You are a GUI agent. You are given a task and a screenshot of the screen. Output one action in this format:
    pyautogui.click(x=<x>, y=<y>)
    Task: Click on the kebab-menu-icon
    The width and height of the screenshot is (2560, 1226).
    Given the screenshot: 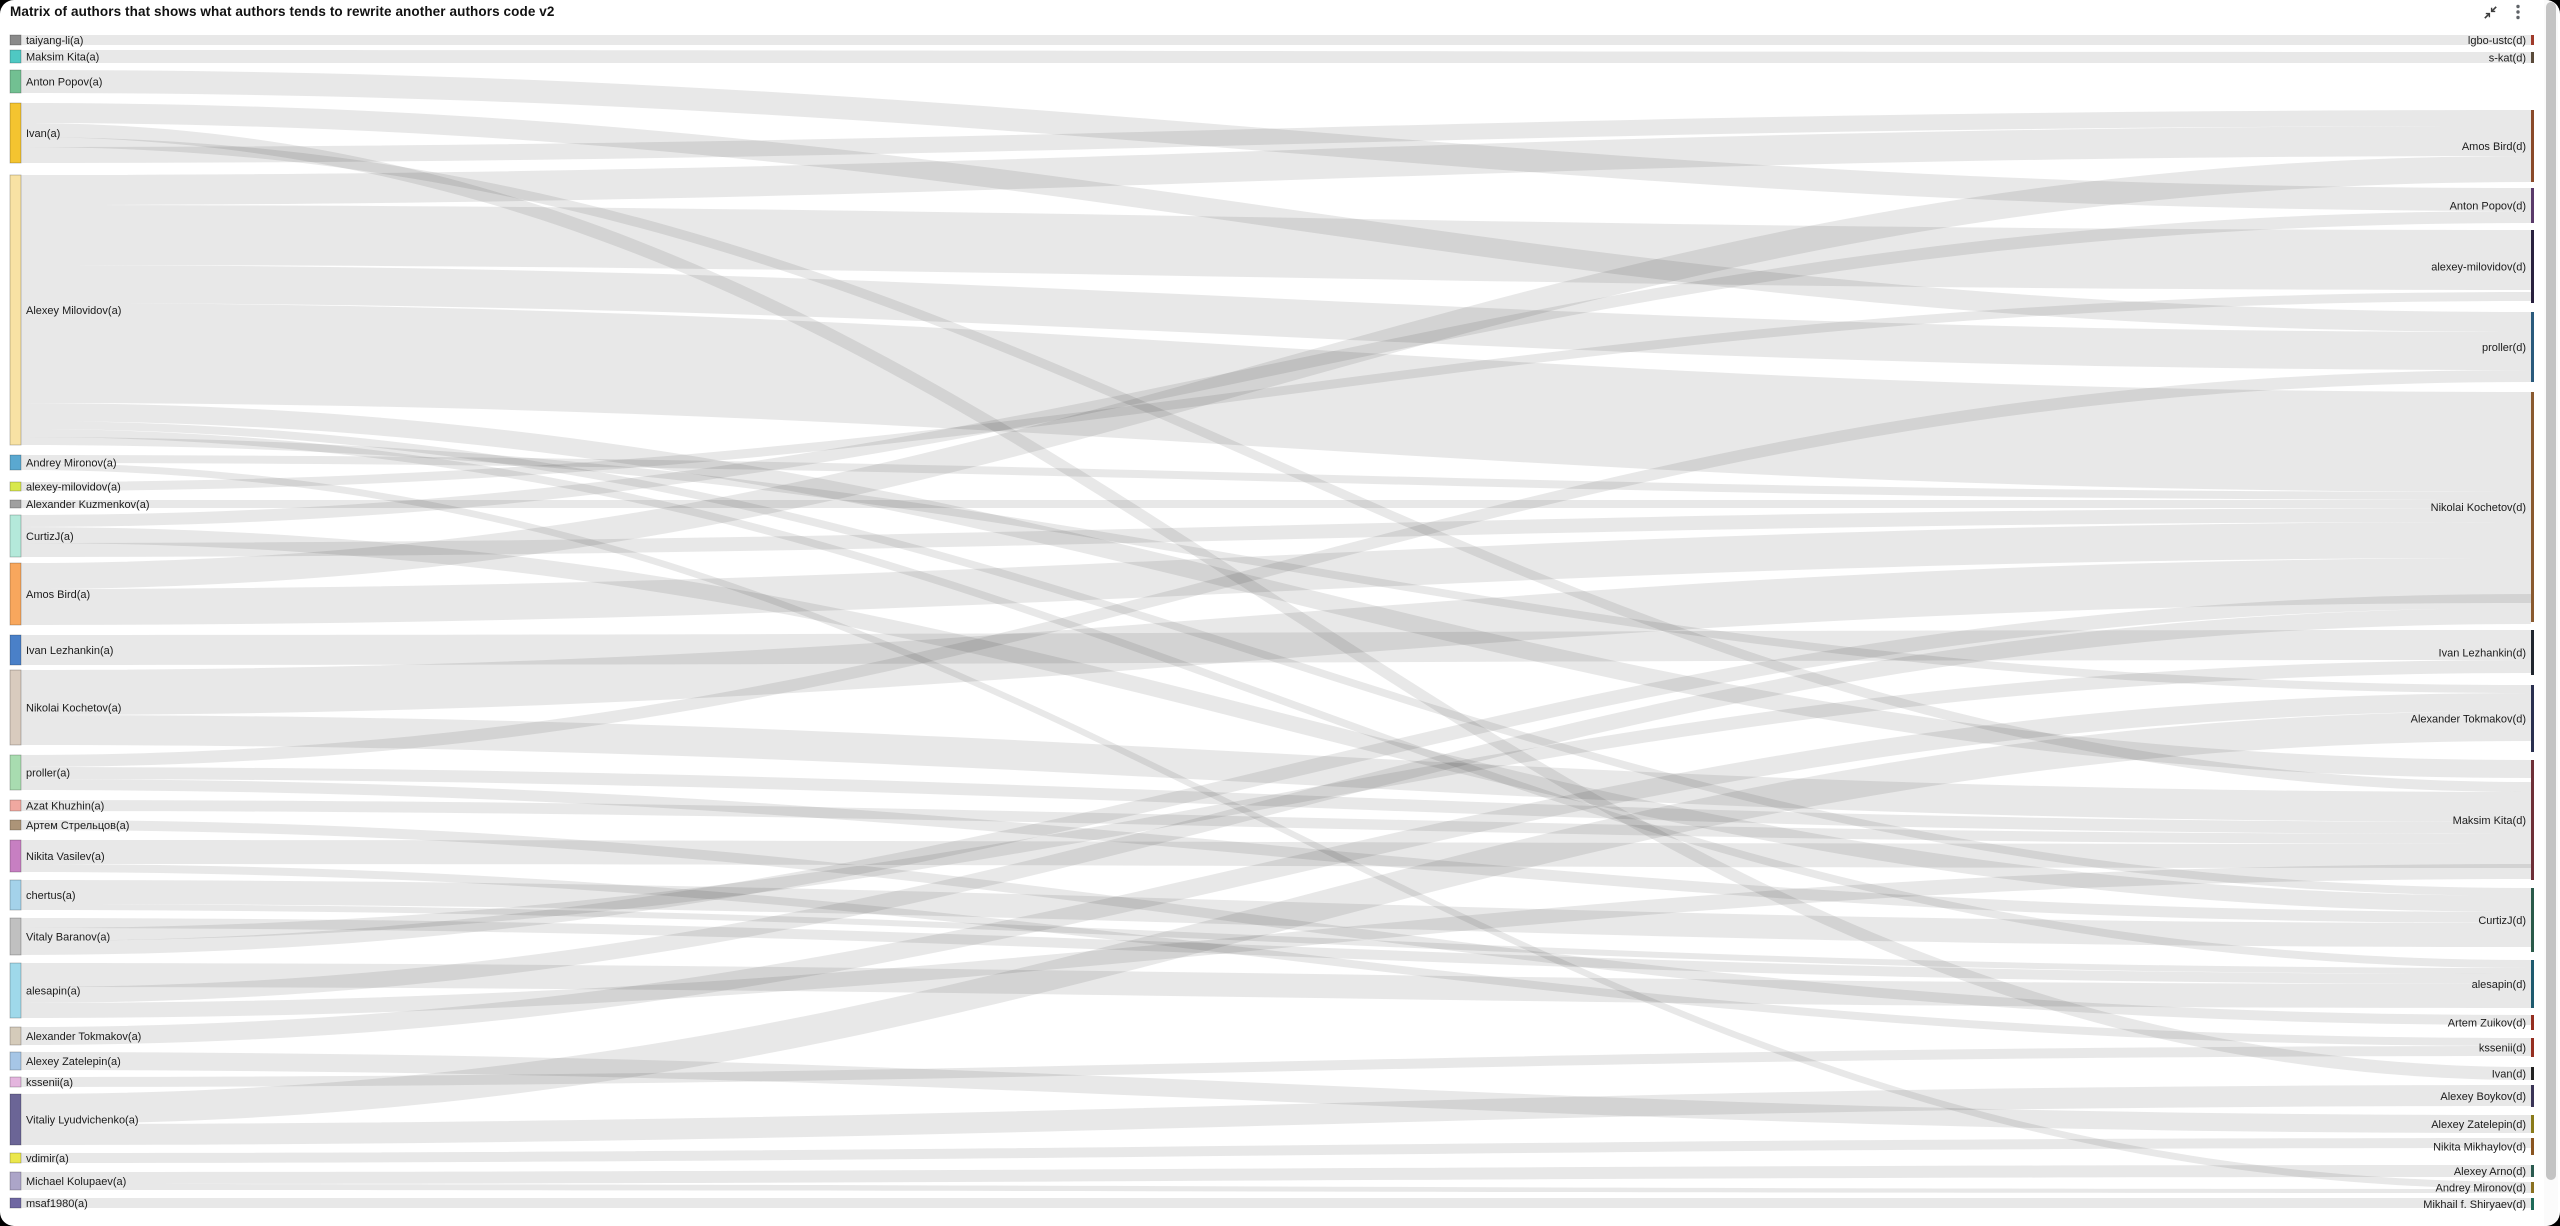 What is the action you would take?
    pyautogui.click(x=2518, y=12)
    